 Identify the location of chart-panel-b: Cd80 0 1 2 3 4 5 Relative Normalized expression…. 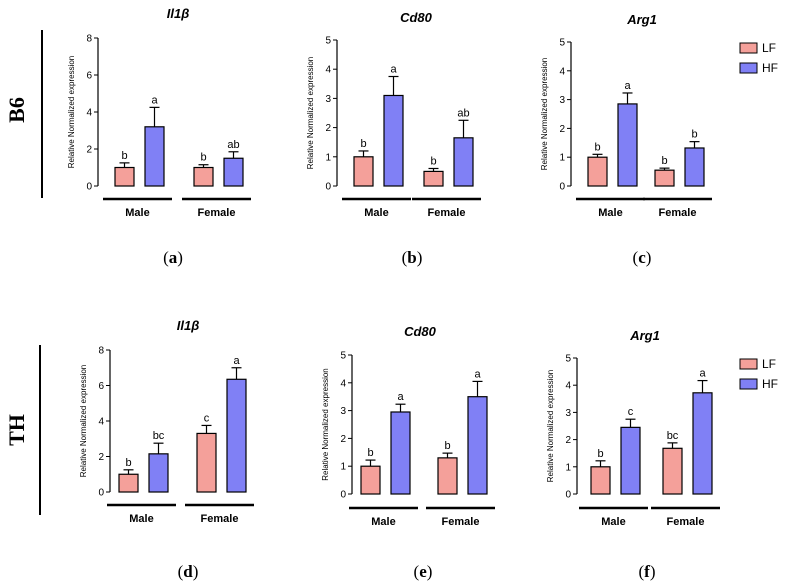
(393, 114).